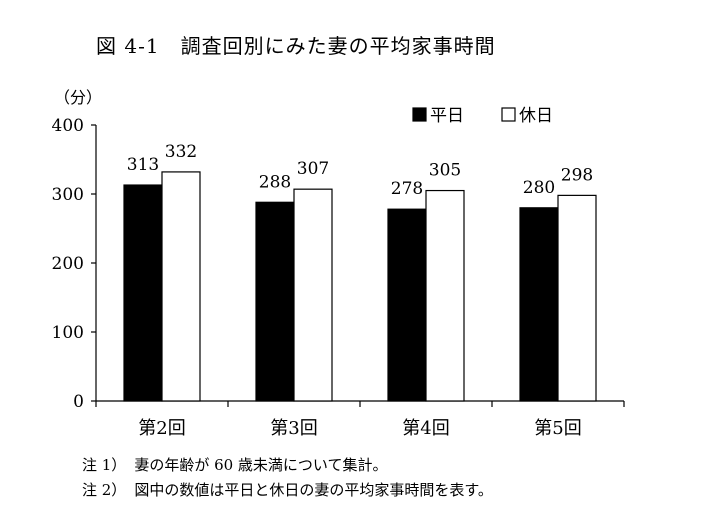  I want to click on footnote-1: 注 1） 妻の年齢が 60 歳未満について集計。, so click(235, 464).